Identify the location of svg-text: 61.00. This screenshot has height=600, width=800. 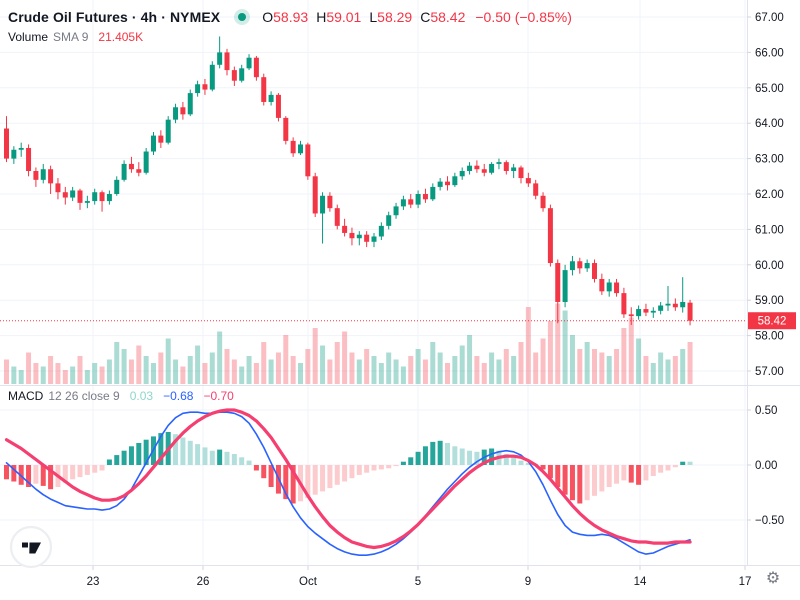
(769, 230).